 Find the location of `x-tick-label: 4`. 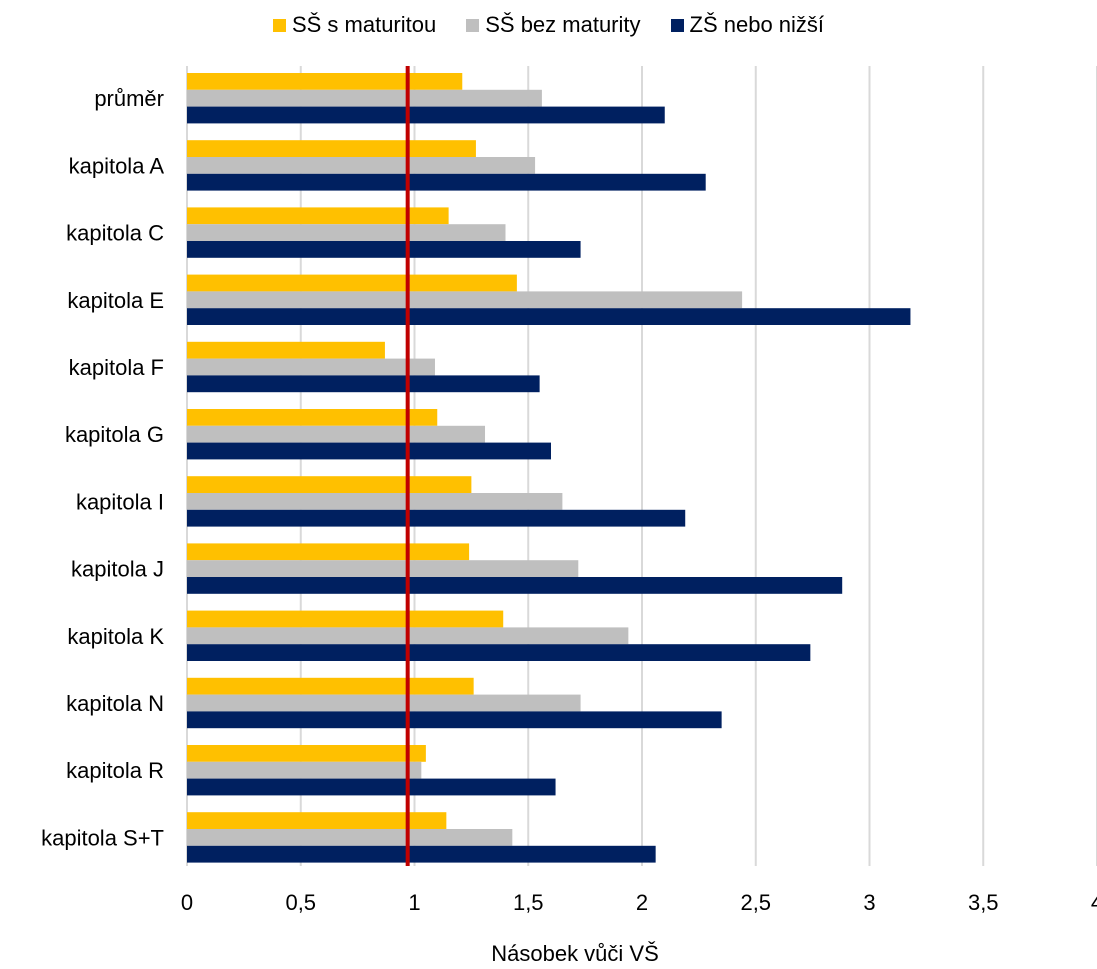

x-tick-label: 4 is located at coordinates (1094, 902).